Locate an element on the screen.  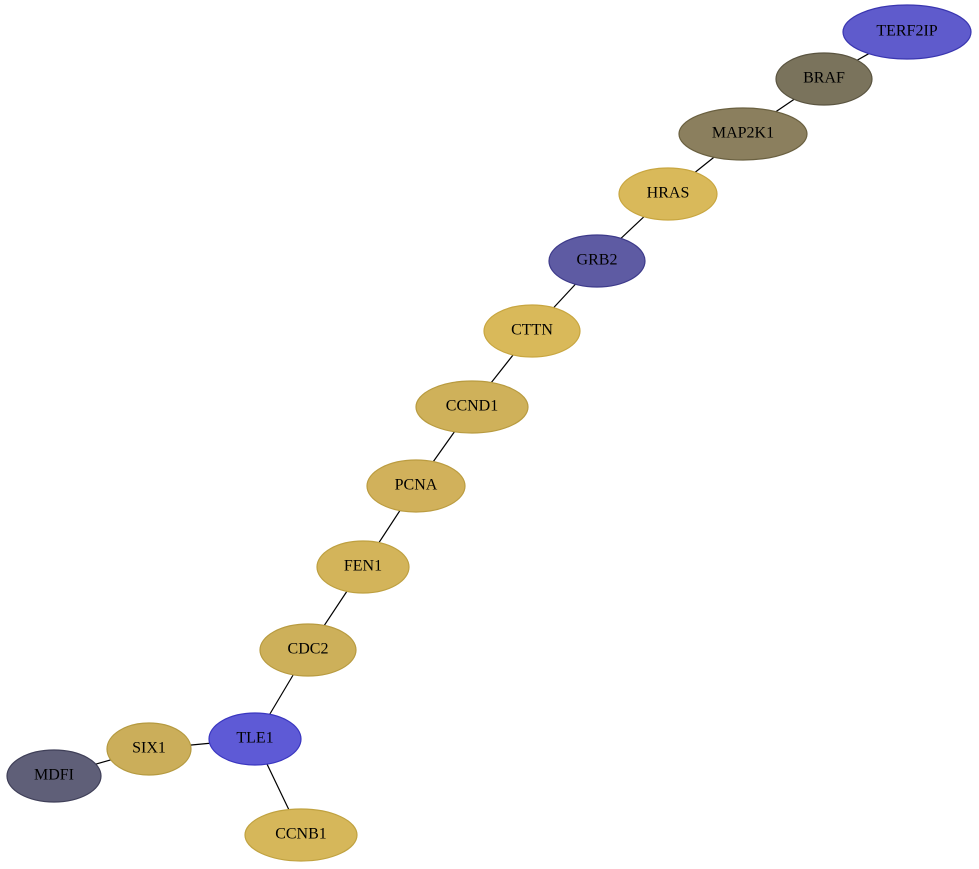
node-label: MAP2K1 is located at coordinates (743, 133).